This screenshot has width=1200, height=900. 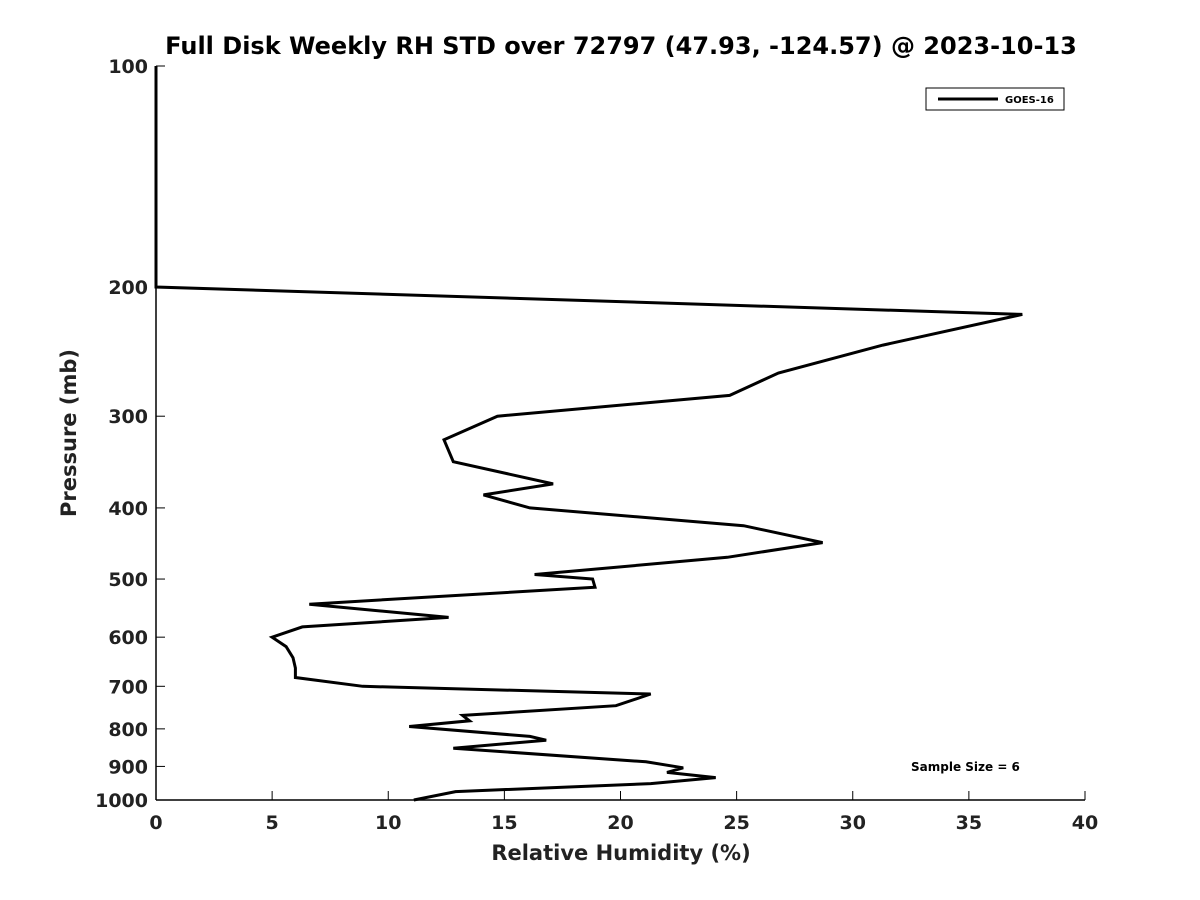 What do you see at coordinates (620, 853) in the screenshot?
I see `x-axis-label: Relative Humidity (%)` at bounding box center [620, 853].